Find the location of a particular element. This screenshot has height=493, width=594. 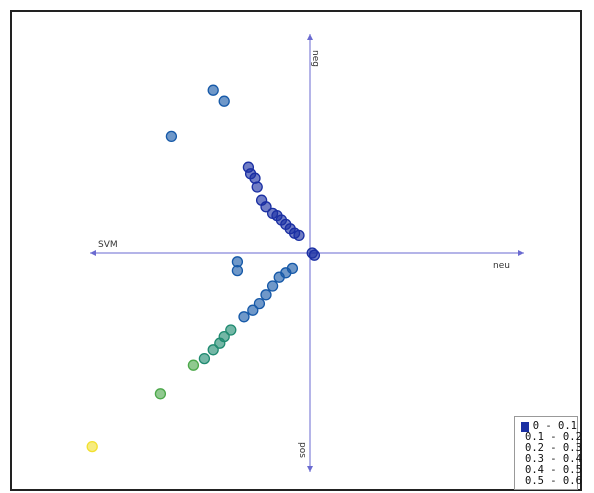

legend-label: 0.1 - 0.2 is located at coordinates (553, 437).